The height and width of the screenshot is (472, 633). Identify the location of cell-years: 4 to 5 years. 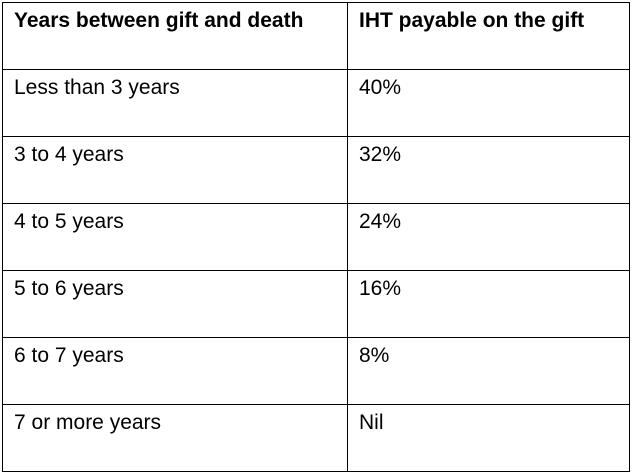
(175, 237).